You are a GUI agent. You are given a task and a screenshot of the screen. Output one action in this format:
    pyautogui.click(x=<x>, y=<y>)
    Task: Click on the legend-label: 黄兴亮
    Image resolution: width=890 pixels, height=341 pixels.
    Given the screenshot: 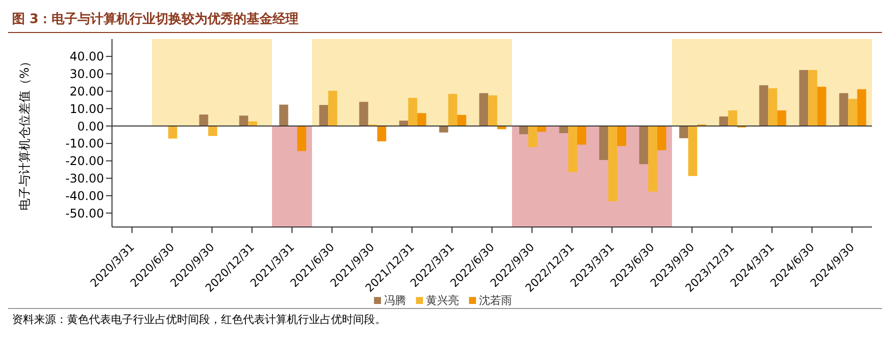 What is the action you would take?
    pyautogui.click(x=442, y=300)
    